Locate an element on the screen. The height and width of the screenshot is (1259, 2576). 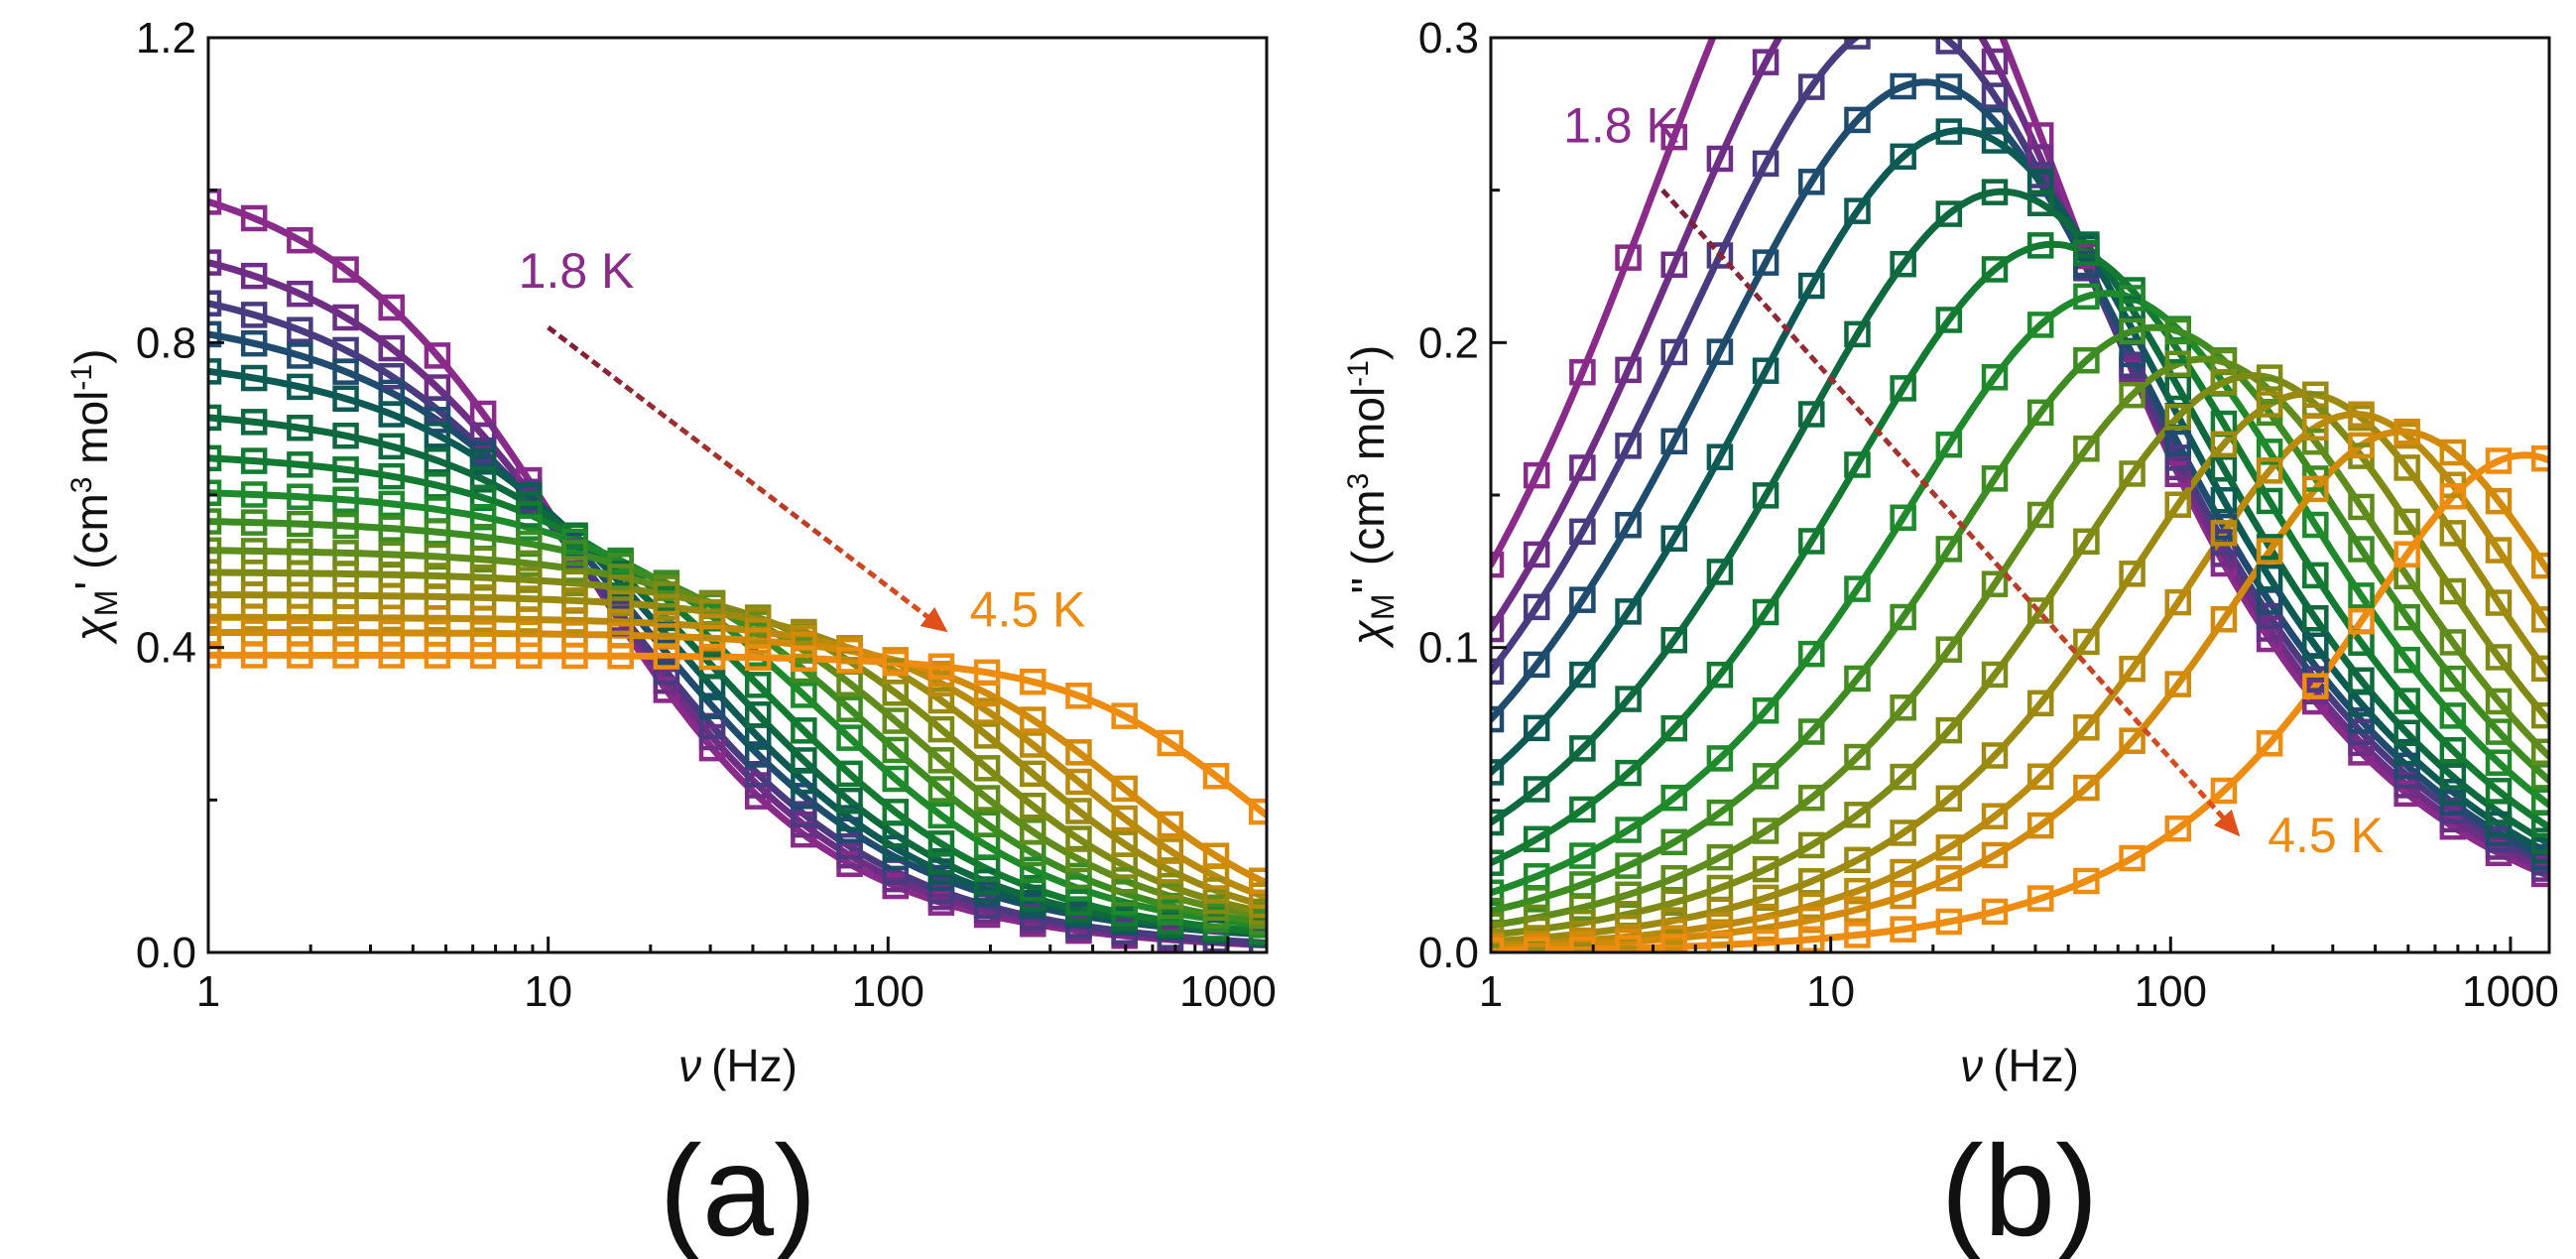
y-axis-unit-close-b: ) is located at coordinates (1368, 352).